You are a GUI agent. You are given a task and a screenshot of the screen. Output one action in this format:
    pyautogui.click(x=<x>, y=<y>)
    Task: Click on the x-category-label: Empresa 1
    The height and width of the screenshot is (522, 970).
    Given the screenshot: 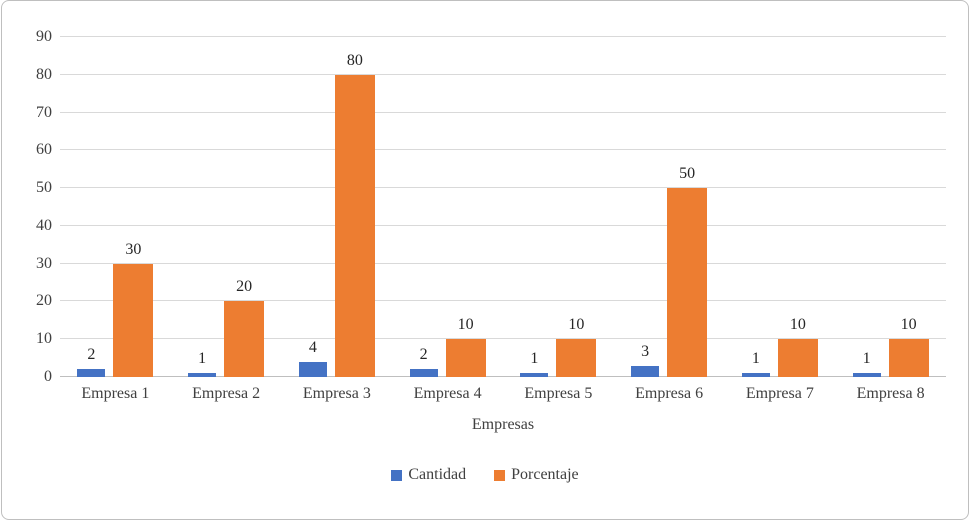 What is the action you would take?
    pyautogui.click(x=115, y=393)
    